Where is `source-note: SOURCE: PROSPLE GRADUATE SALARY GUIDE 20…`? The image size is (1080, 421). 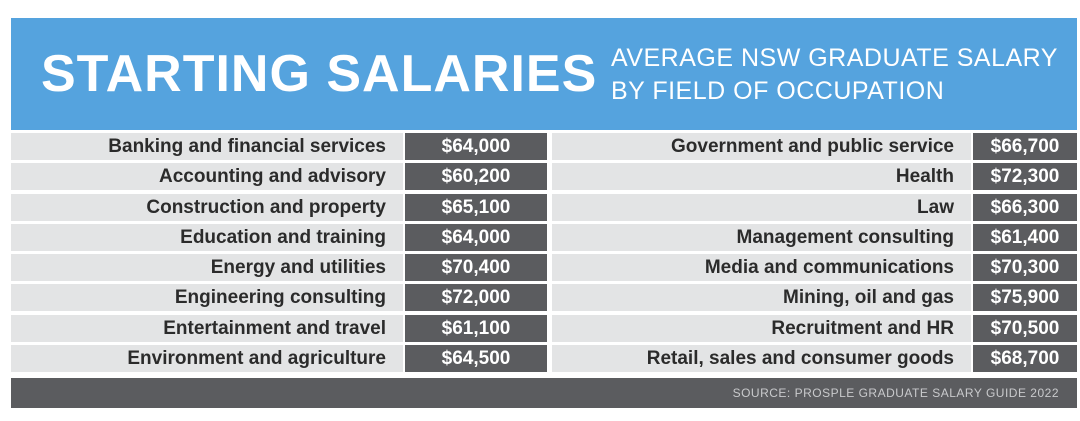 source-note: SOURCE: PROSPLE GRADUATE SALARY GUIDE 20… is located at coordinates (895, 393).